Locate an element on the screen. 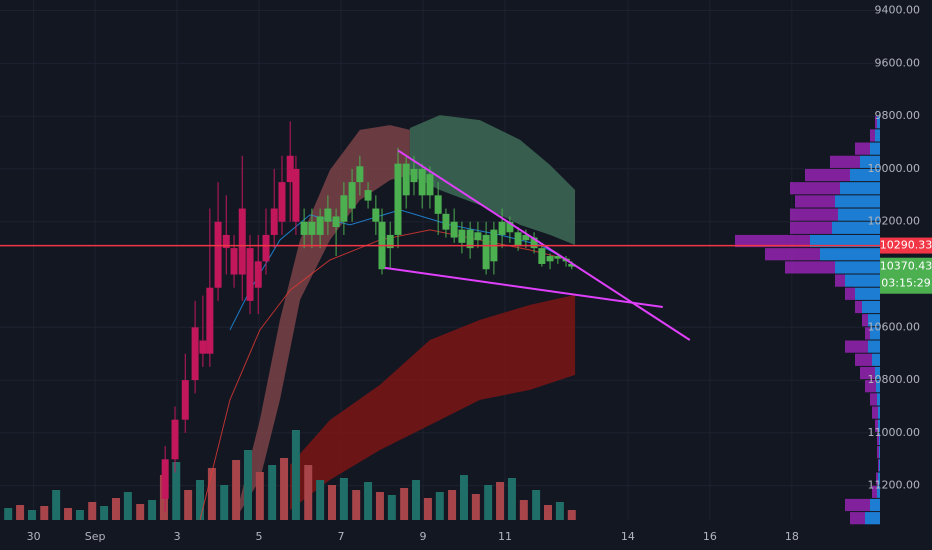 The image size is (932, 550). price-label-bg is located at coordinates (906, 245).